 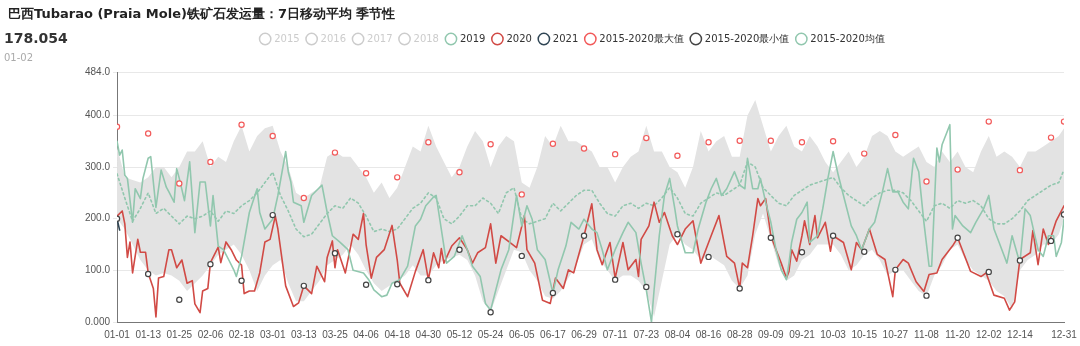 What do you see at coordinates (97, 115) in the screenshot?
I see `y-tick-label: 400.0` at bounding box center [97, 115].